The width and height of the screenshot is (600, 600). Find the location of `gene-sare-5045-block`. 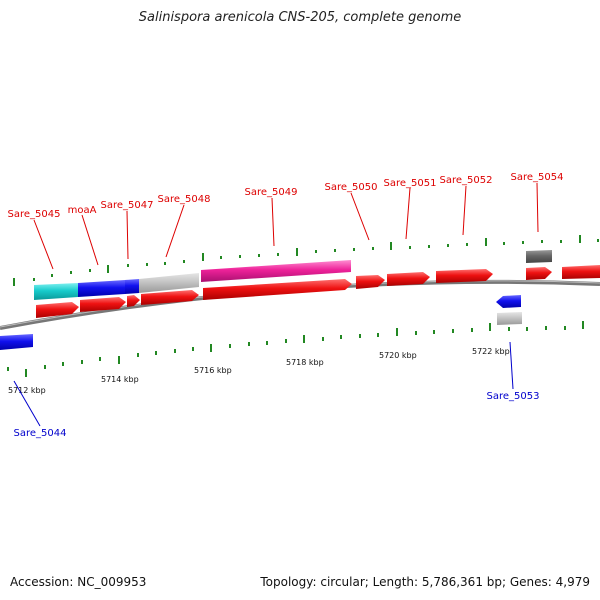

gene-sare-5045-block is located at coordinates (56, 291).